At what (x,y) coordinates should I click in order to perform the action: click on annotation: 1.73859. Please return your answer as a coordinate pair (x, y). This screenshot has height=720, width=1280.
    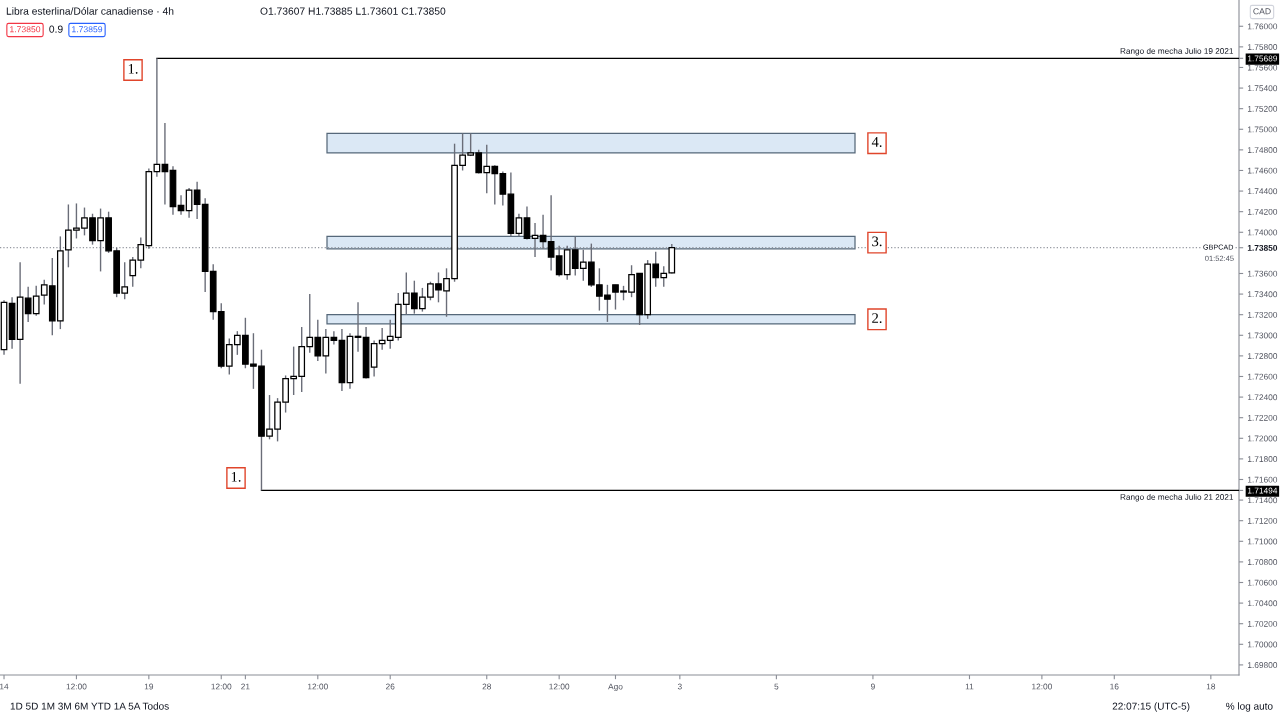
    Looking at the image, I should click on (87, 29).